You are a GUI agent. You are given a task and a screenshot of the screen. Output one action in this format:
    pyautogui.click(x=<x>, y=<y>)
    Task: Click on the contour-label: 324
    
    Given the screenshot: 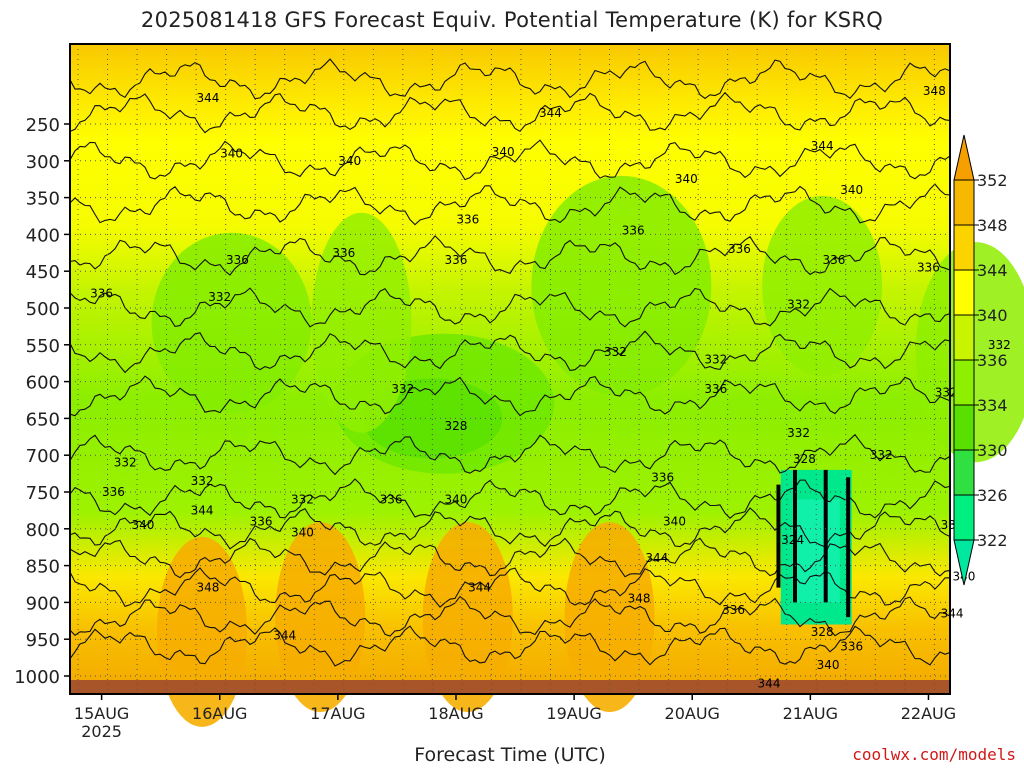 What is the action you would take?
    pyautogui.click(x=792, y=540)
    